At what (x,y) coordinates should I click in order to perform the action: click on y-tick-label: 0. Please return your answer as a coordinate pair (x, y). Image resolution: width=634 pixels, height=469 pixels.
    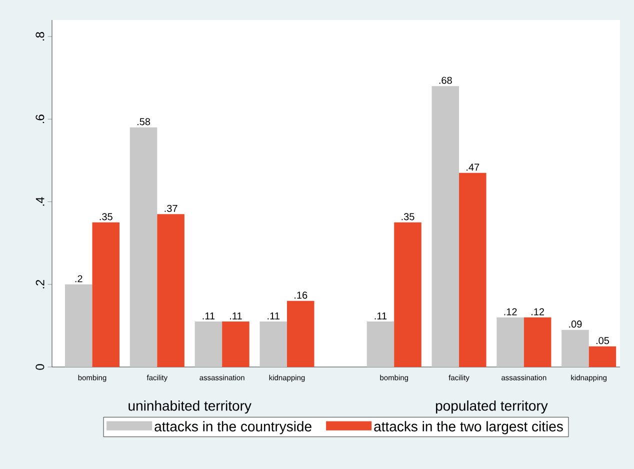
    Looking at the image, I should click on (40, 367).